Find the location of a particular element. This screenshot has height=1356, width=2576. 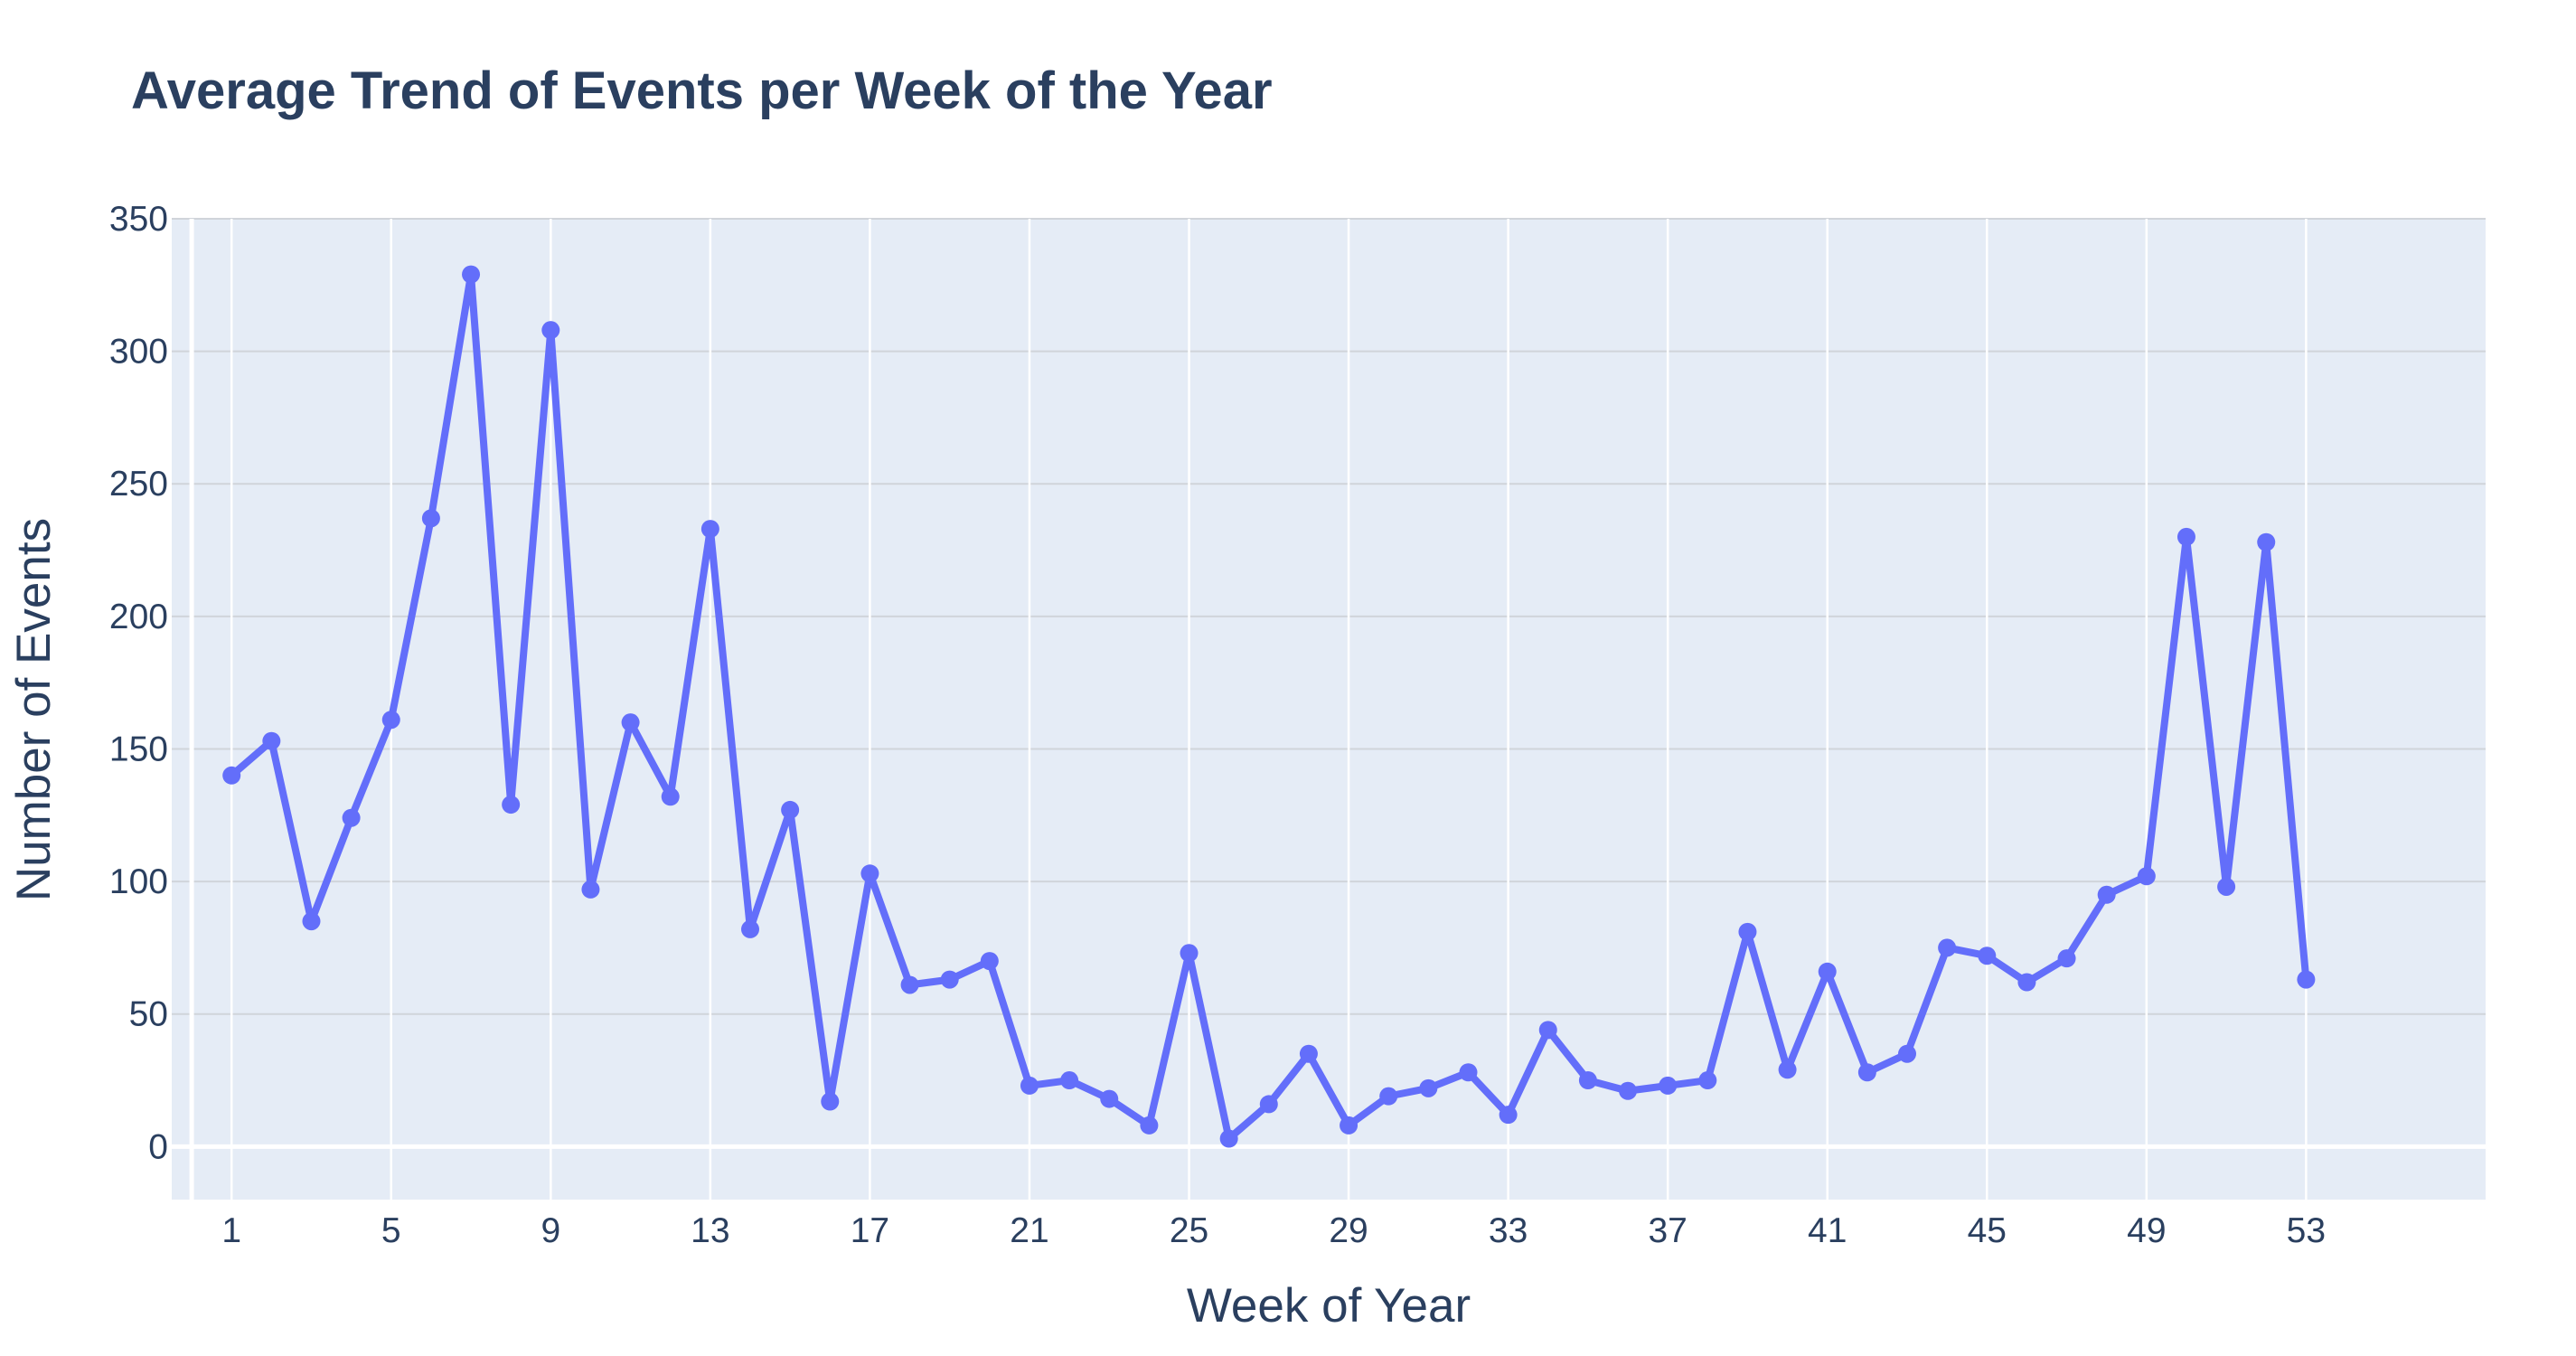

x-tick-label: 21 is located at coordinates (1029, 1230).